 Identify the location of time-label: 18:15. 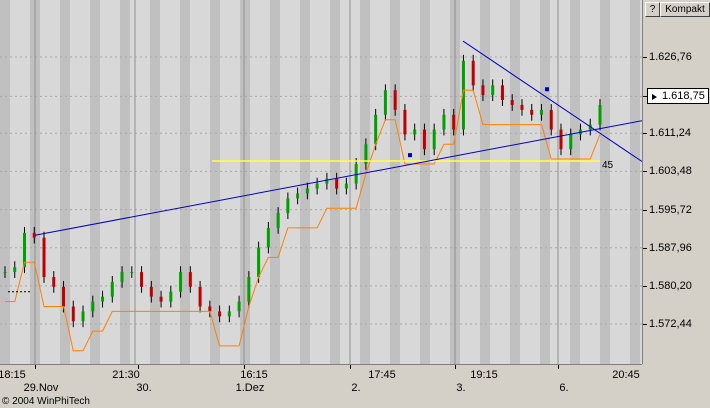
(13, 375).